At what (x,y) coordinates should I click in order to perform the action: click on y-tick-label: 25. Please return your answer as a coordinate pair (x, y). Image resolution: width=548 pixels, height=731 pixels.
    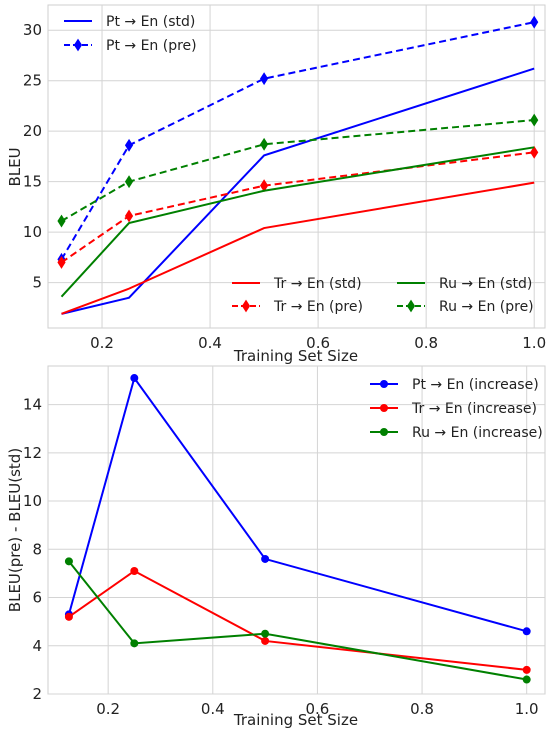
    Looking at the image, I should click on (32, 81).